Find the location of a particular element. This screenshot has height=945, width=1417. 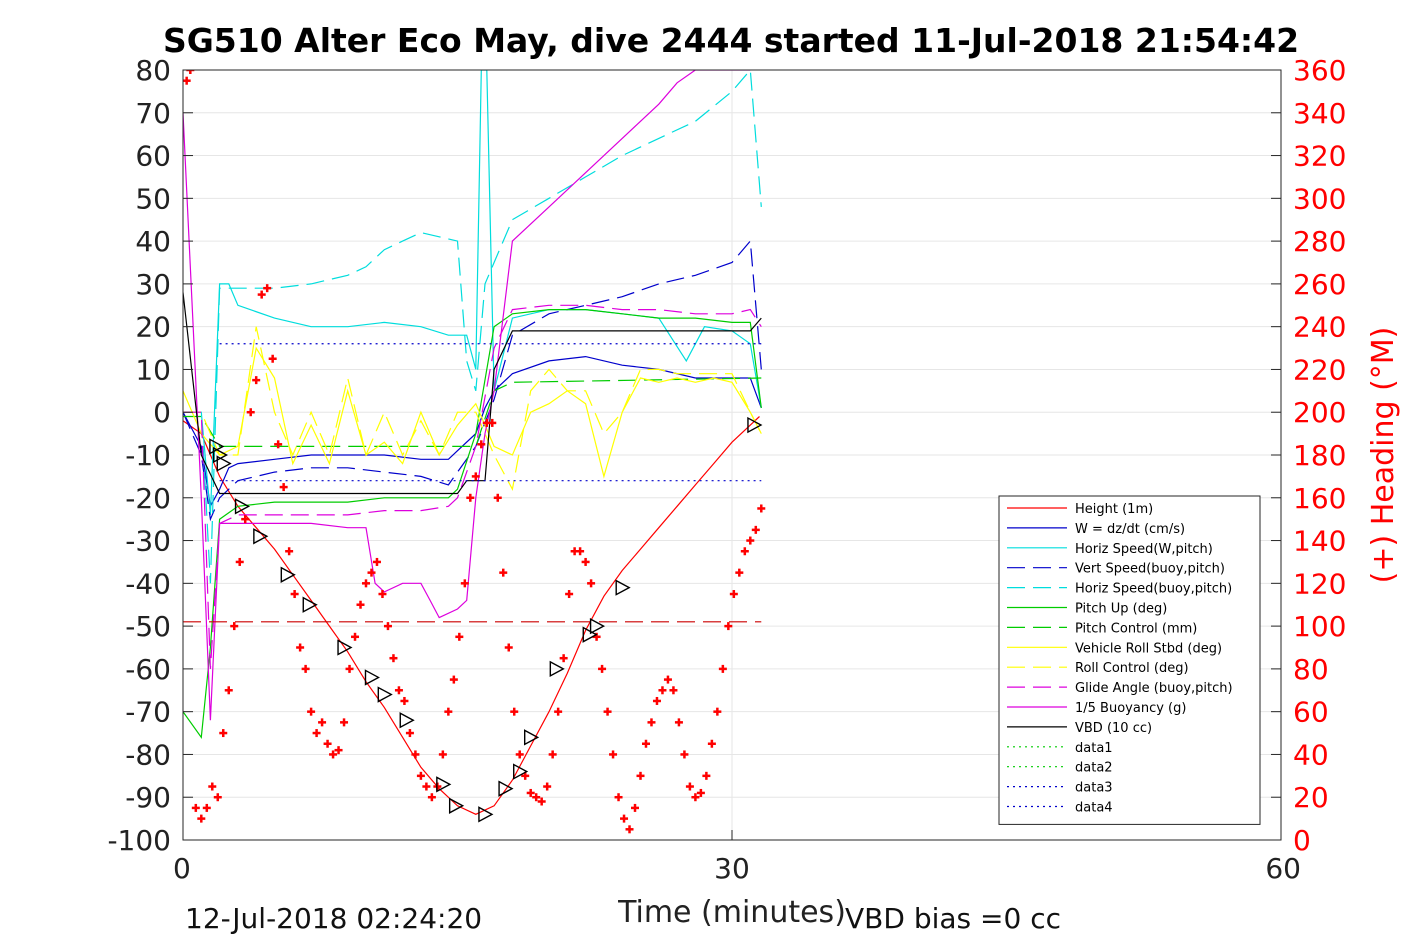

y2-tick-label: 240 is located at coordinates (1319, 327).